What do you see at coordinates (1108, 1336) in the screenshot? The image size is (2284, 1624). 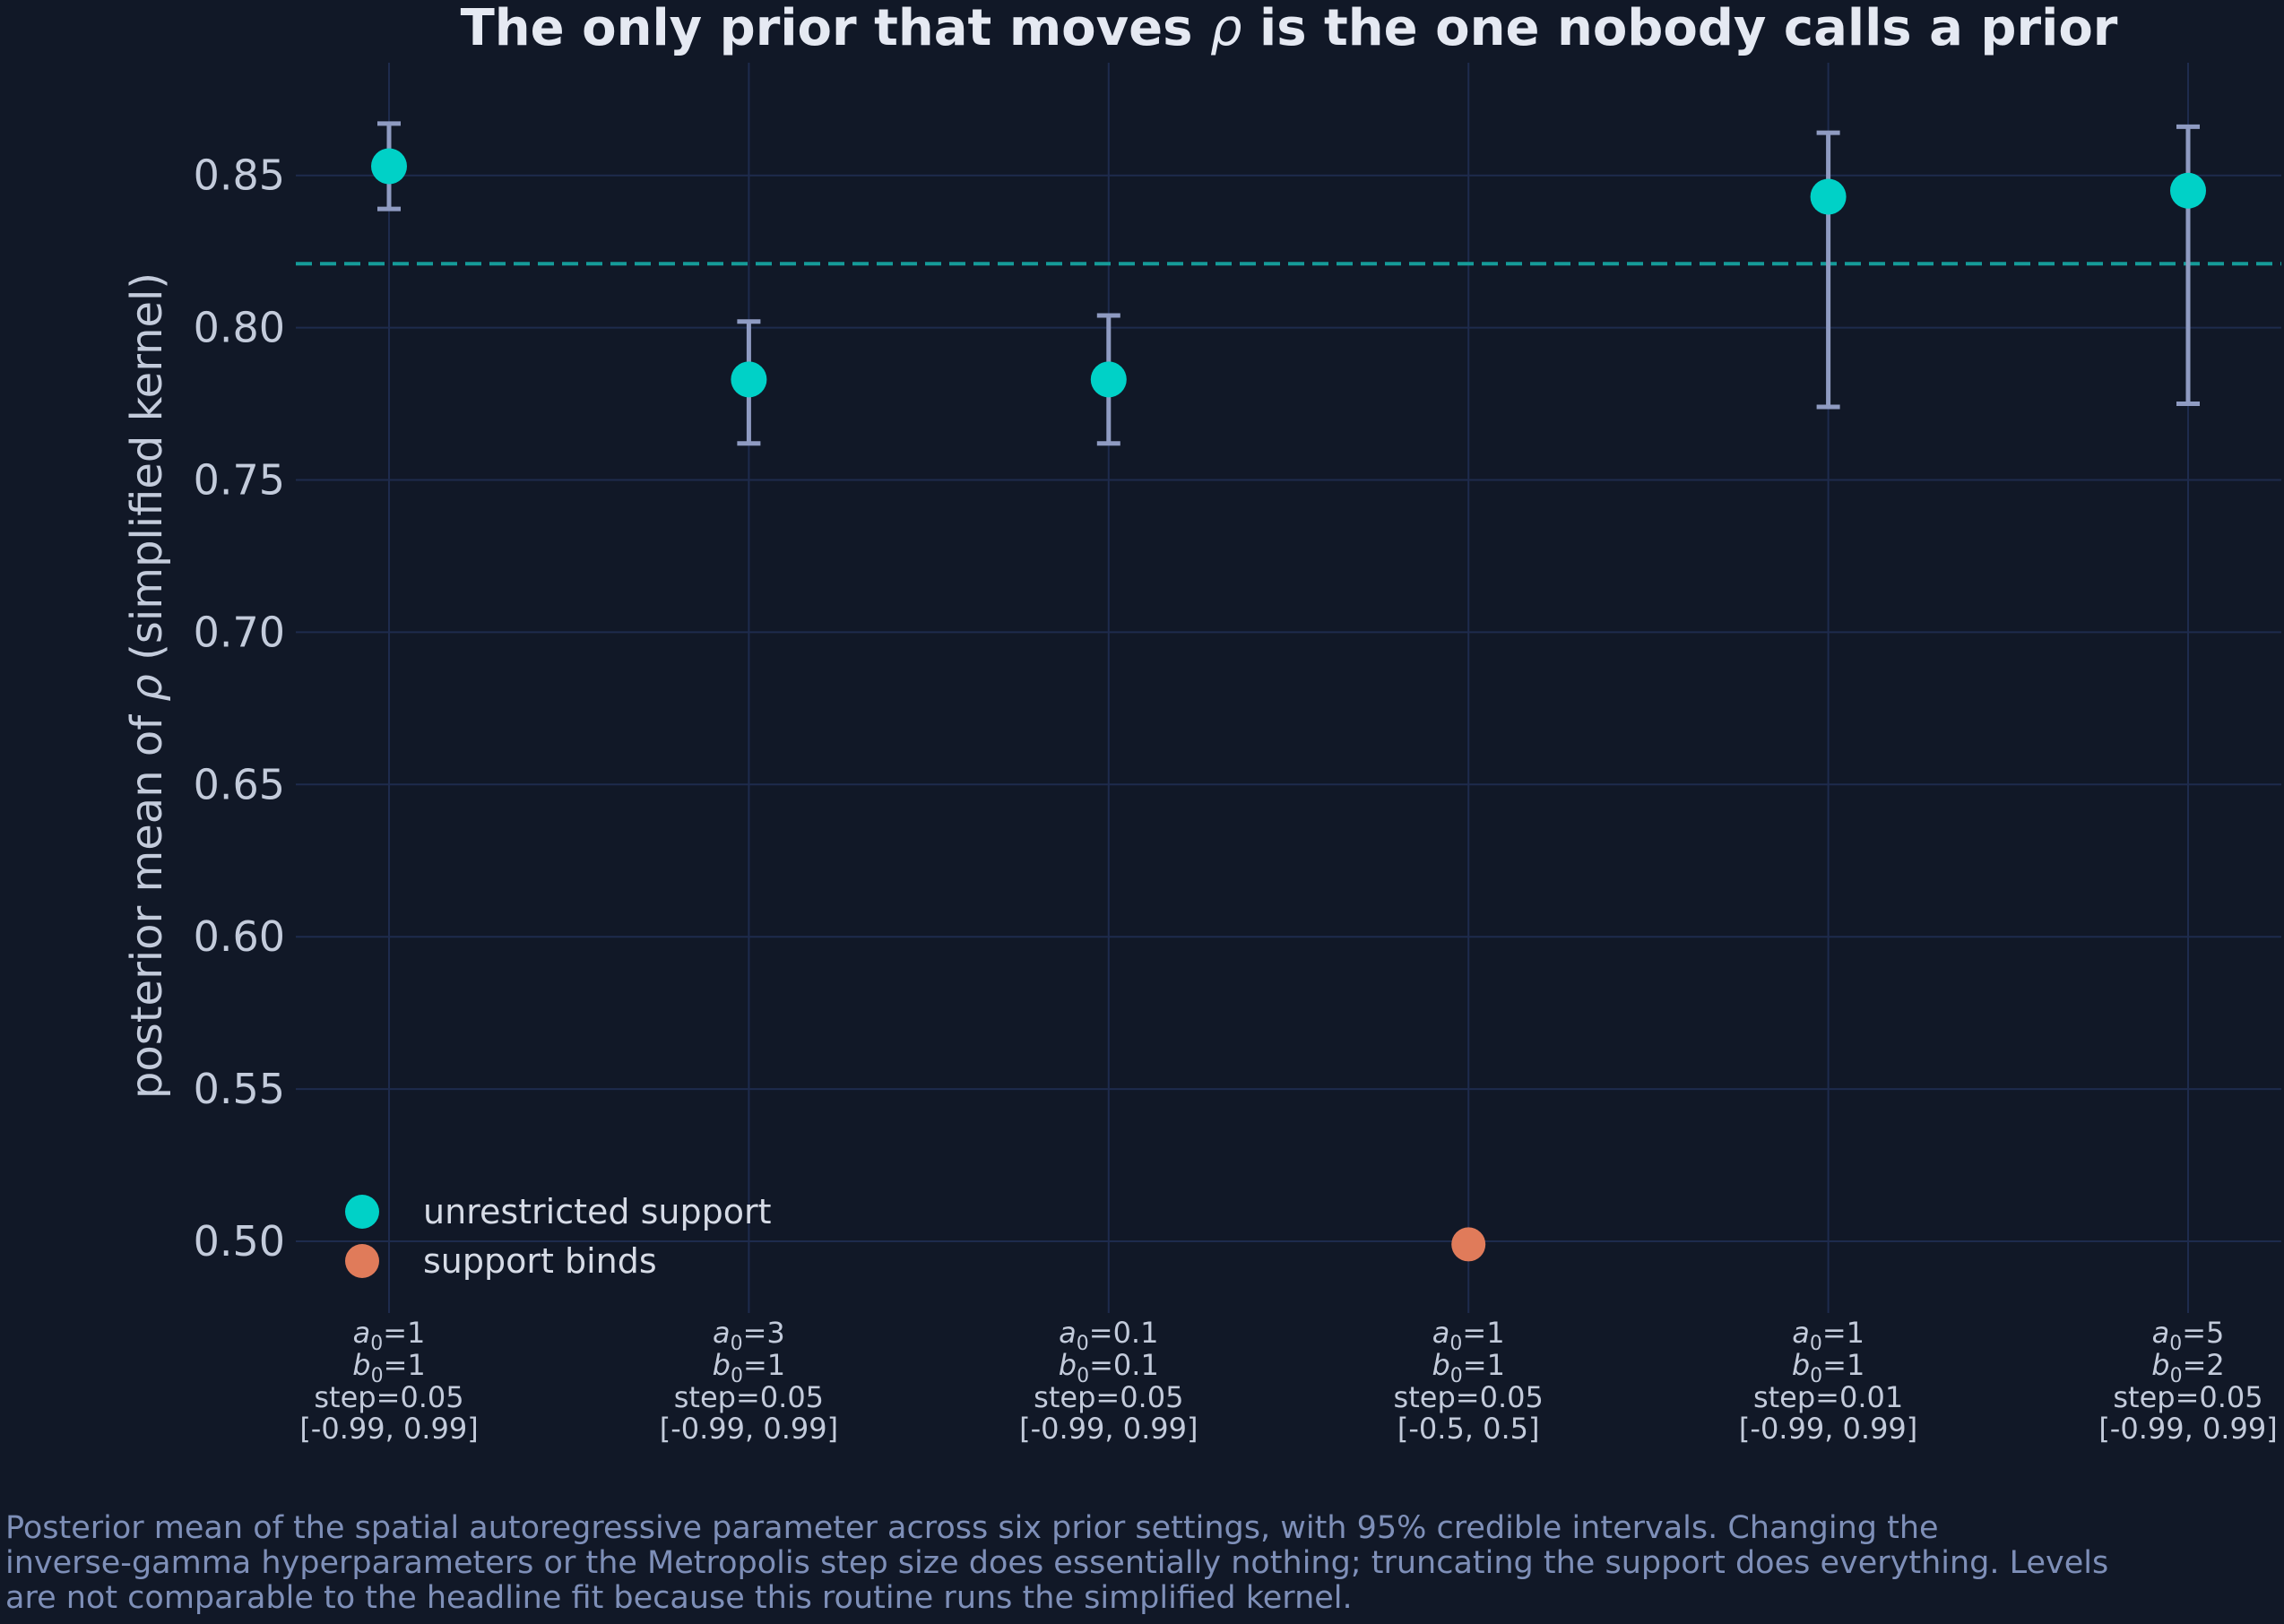 I see `x-tick-a0-label: a0=0.1` at bounding box center [1108, 1336].